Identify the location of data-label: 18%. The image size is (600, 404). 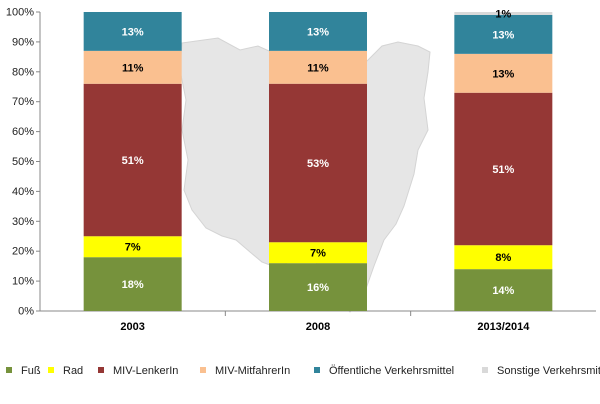
(133, 285).